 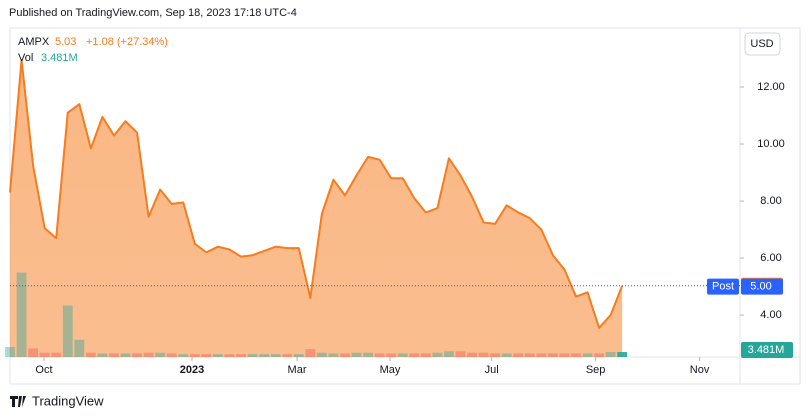 I want to click on volume-box, so click(x=767, y=350).